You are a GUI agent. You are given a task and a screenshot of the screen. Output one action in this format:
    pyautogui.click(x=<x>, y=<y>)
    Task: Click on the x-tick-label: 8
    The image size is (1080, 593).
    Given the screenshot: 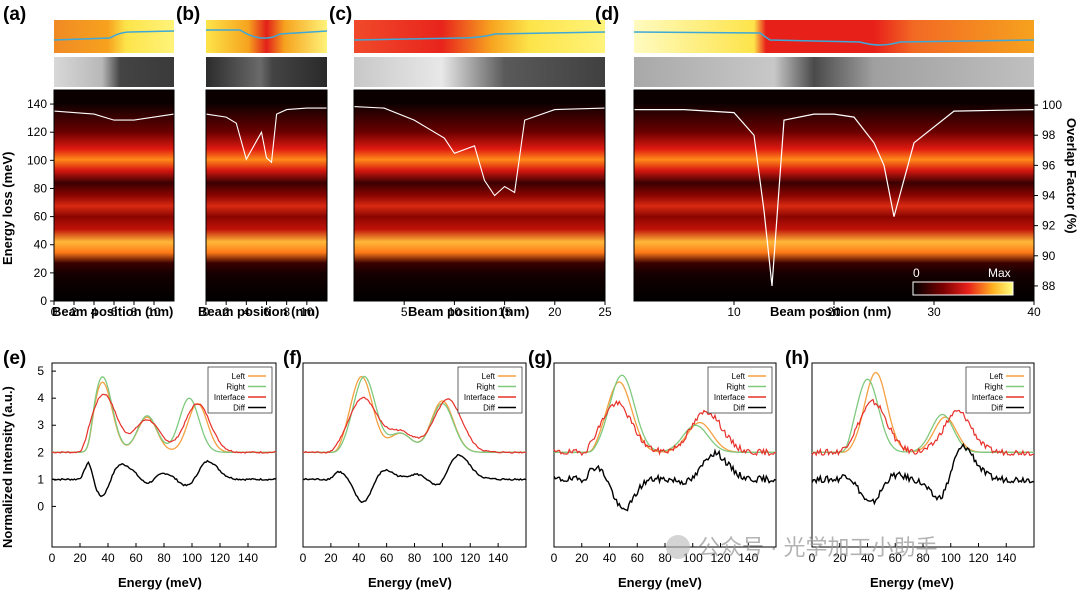 What is the action you would take?
    pyautogui.click(x=134, y=312)
    